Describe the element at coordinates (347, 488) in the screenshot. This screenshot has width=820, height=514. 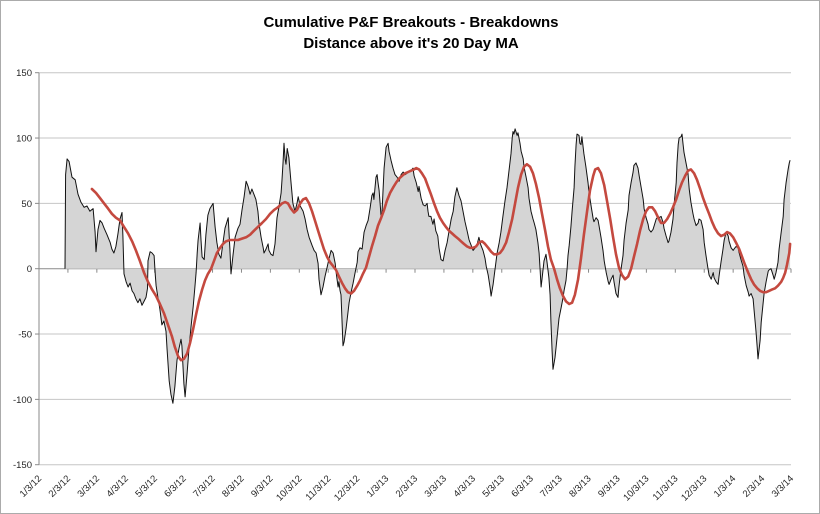
I see `x-axis-label: 12/3/12` at that location.